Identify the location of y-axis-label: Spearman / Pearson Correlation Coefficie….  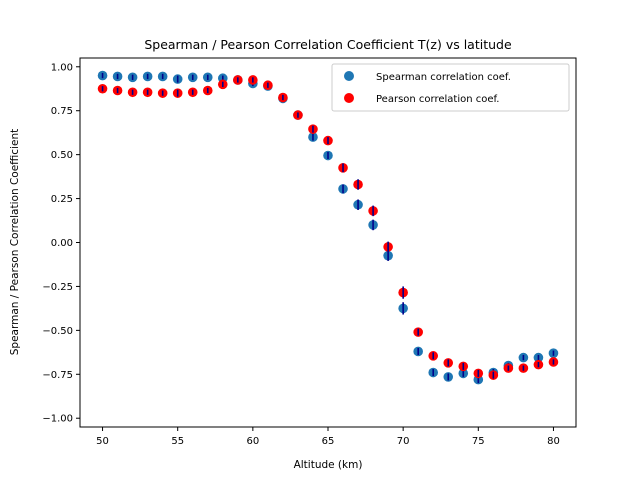
(15, 242).